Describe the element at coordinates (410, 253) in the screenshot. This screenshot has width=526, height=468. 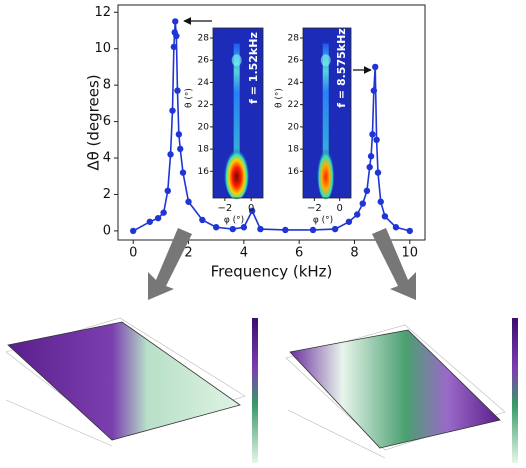
I see `x-tick-label: 10` at that location.